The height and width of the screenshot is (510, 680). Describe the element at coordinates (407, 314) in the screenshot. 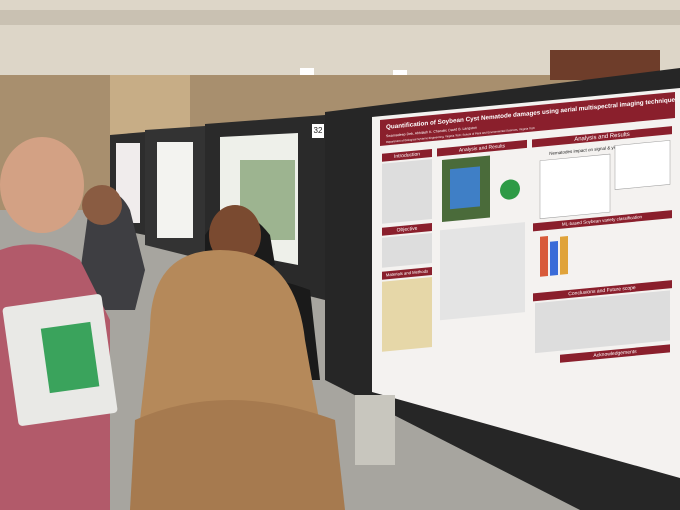

I see `flowchart` at that location.